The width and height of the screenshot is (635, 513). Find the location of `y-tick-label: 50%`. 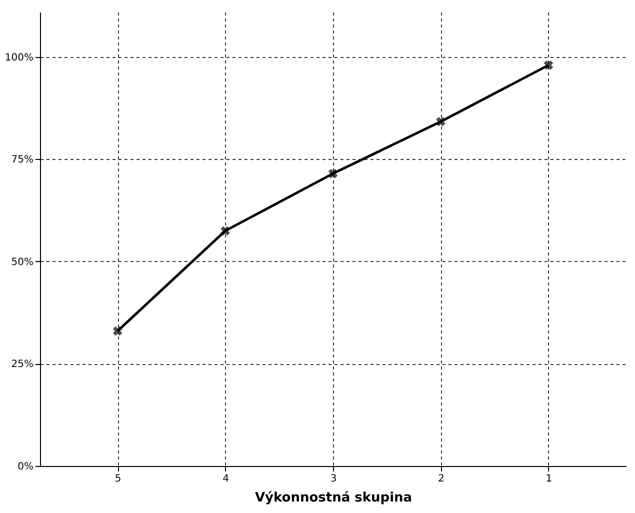

y-tick-label: 50% is located at coordinates (22, 262).